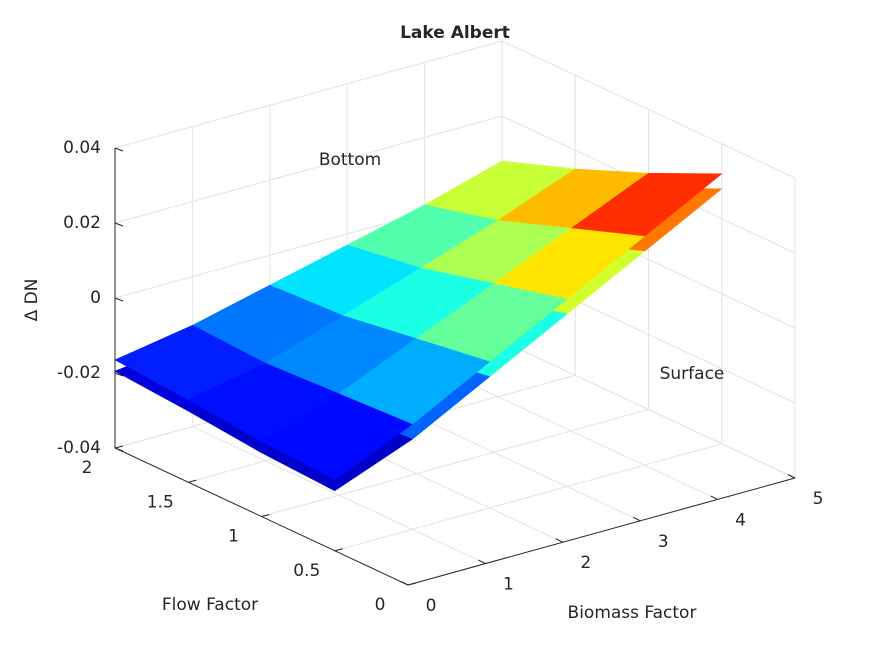 The image size is (875, 660). I want to click on y-axis-label: Flow Factor, so click(210, 605).